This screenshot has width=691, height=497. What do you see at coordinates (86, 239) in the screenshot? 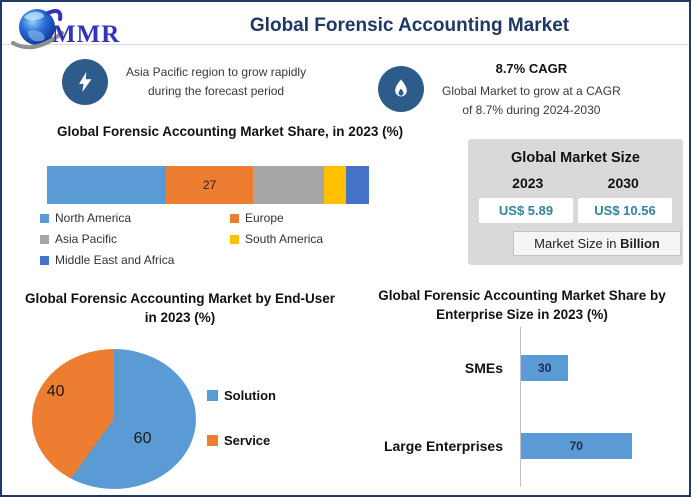
I see `legend-label: Asia Pacific` at bounding box center [86, 239].